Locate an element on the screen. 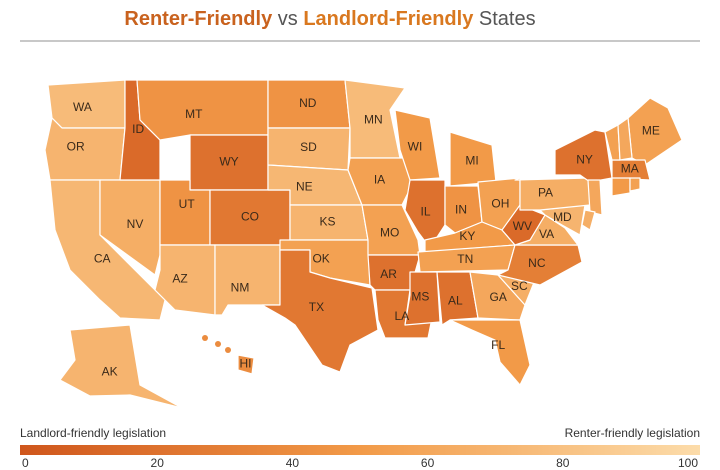 This screenshot has width=720, height=470. state-label: KY is located at coordinates (467, 236).